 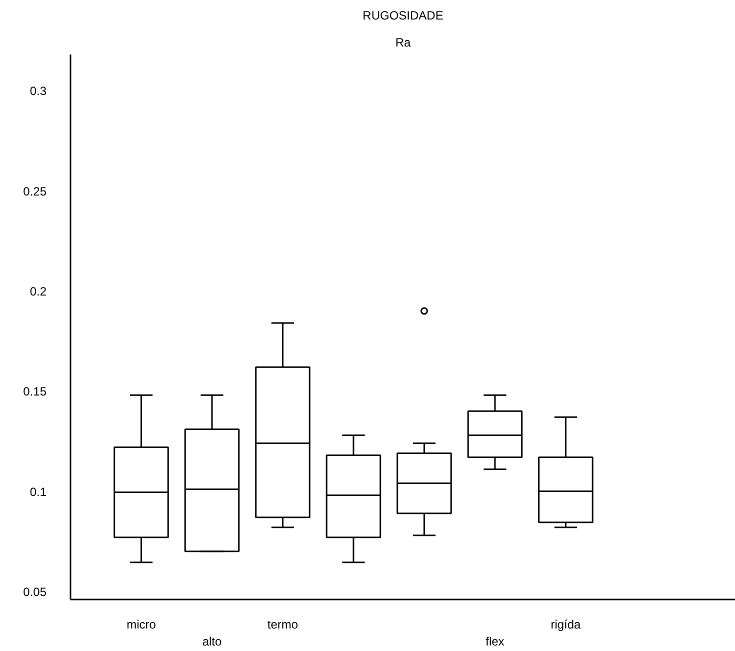 What do you see at coordinates (38, 91) in the screenshot?
I see `y-tick-label: 0.3` at bounding box center [38, 91].